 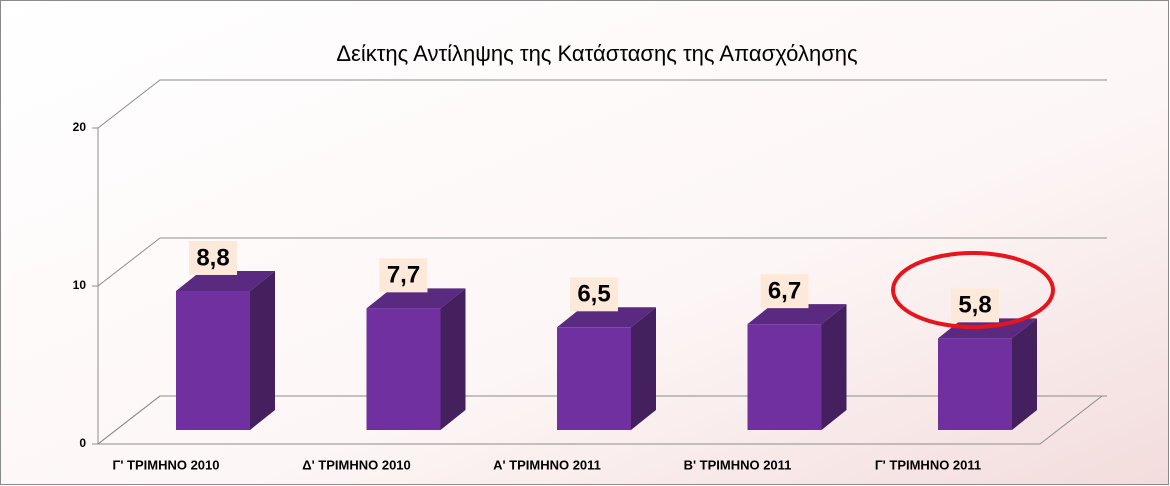 I want to click on highlight-ellipse, so click(x=973, y=290).